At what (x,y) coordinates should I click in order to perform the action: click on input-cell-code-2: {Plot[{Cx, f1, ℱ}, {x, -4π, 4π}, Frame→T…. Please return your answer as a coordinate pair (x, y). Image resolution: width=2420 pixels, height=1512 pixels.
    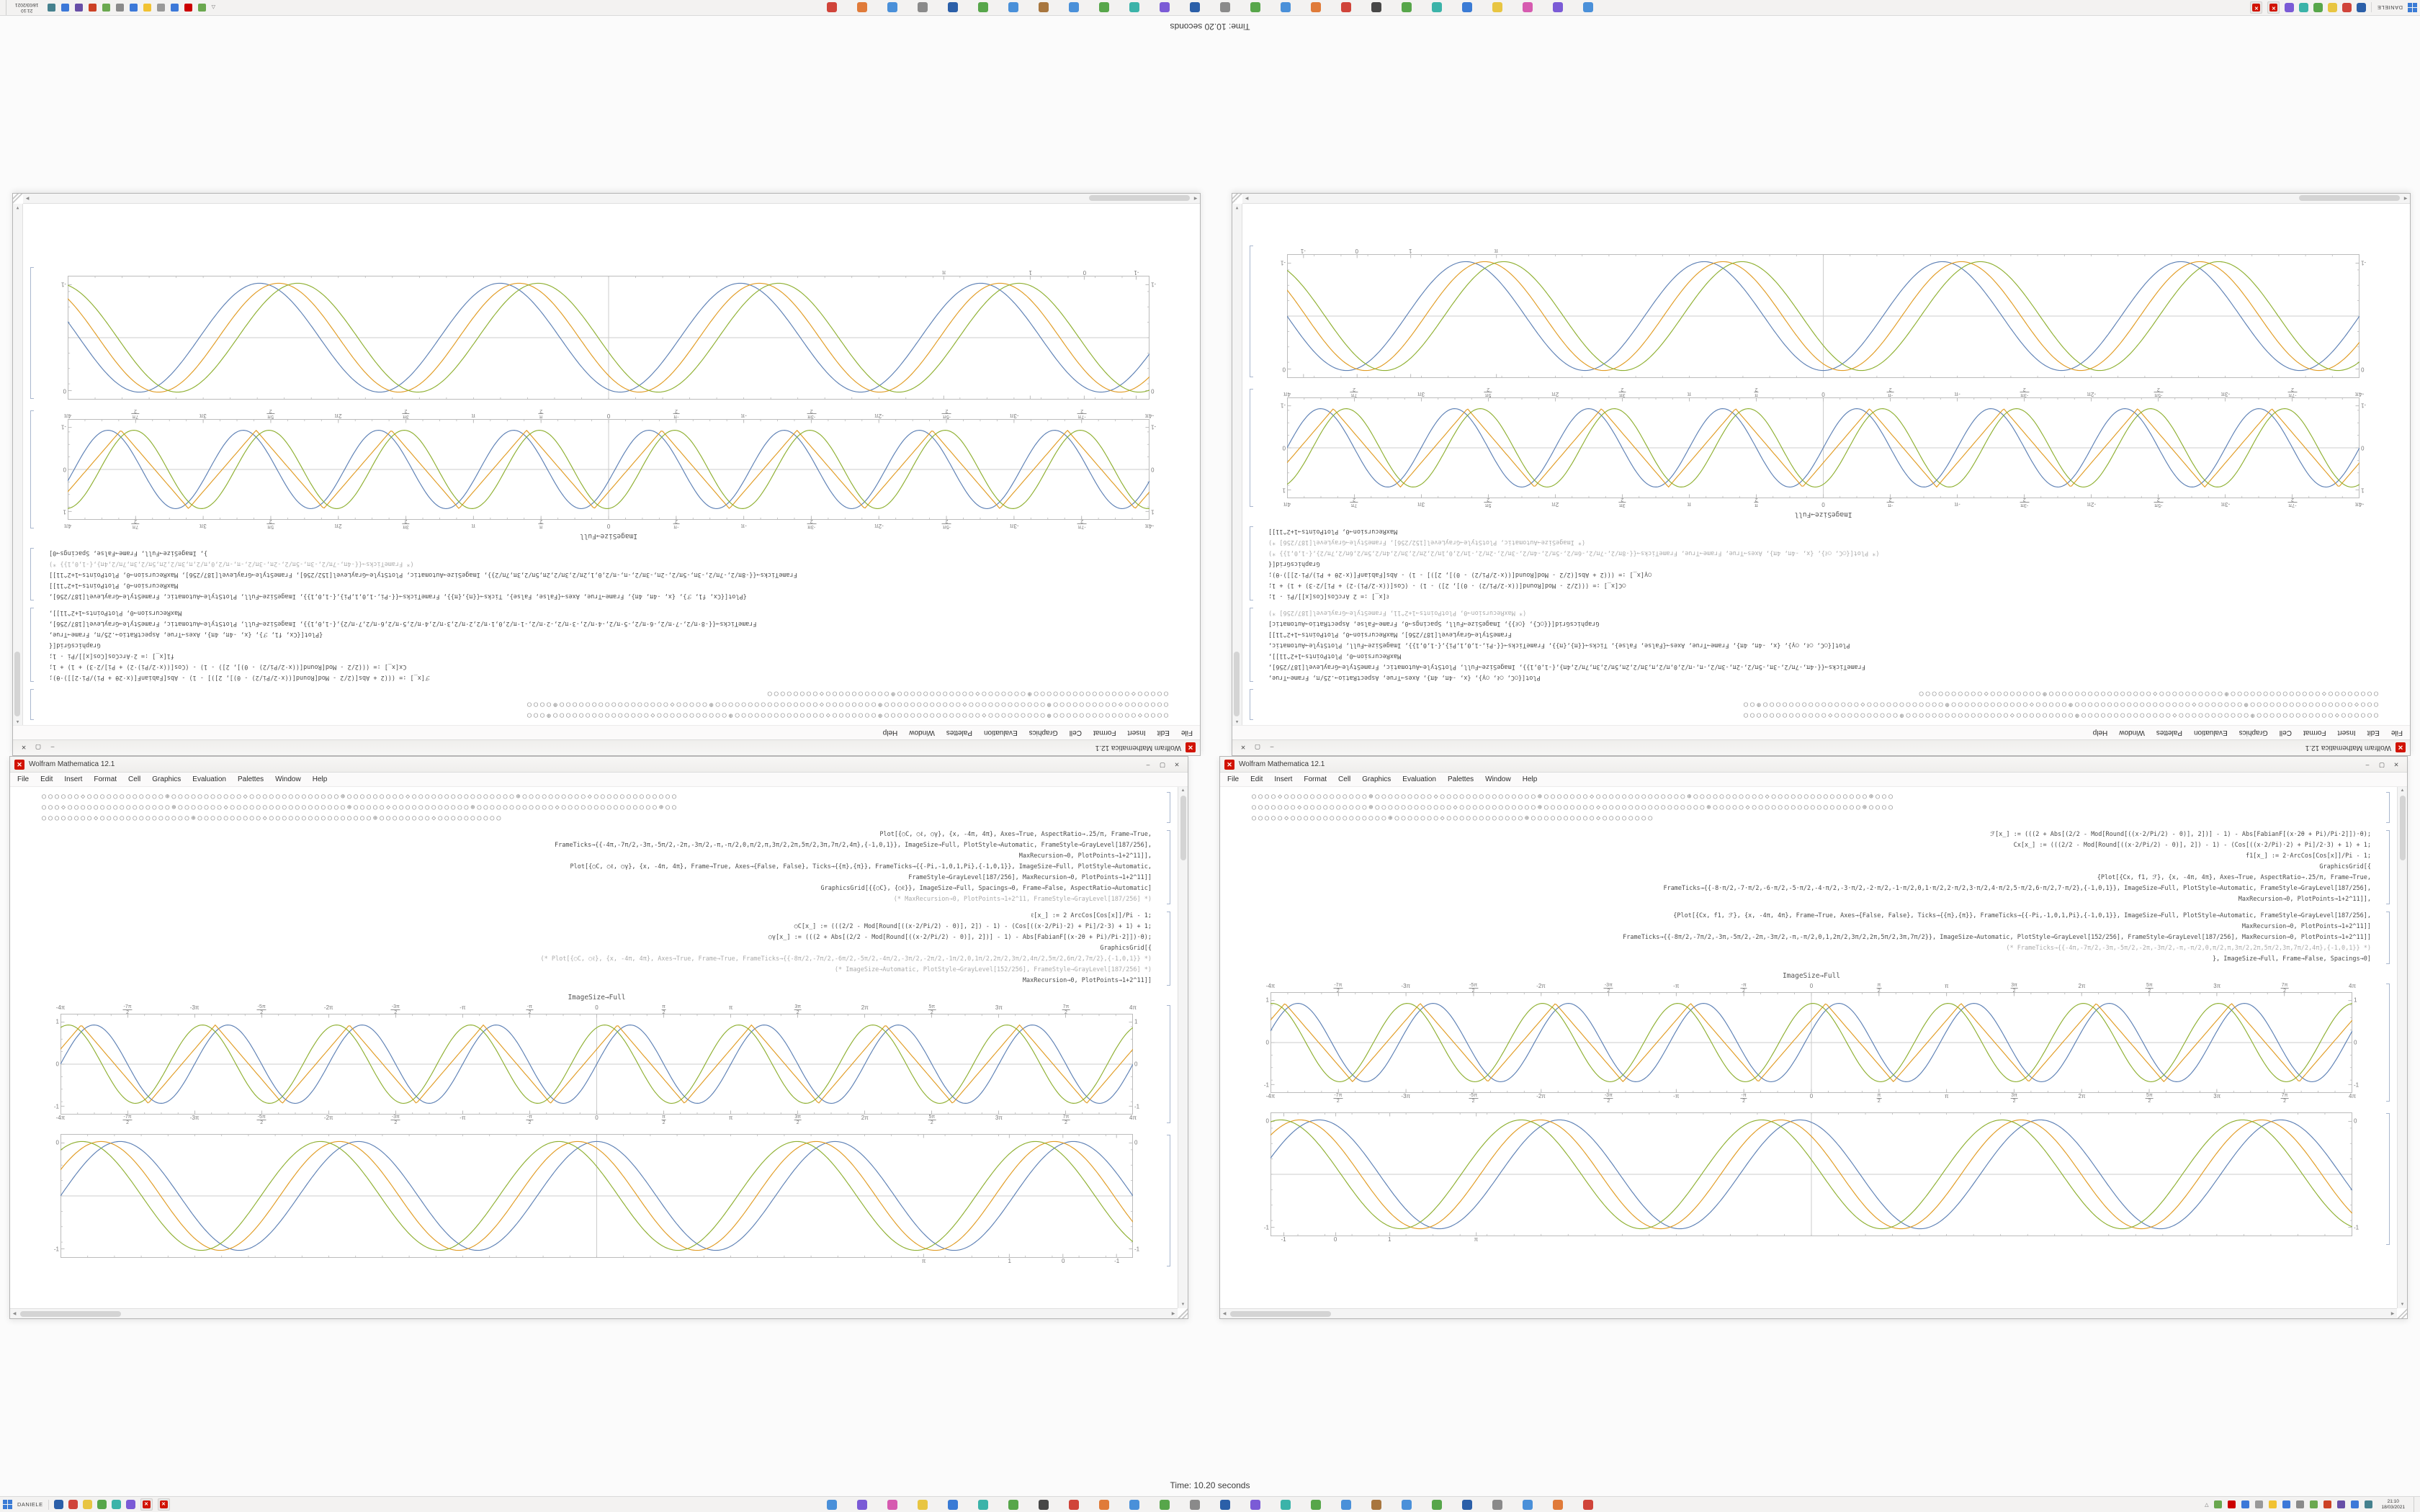
    Looking at the image, I should click on (1821, 938).